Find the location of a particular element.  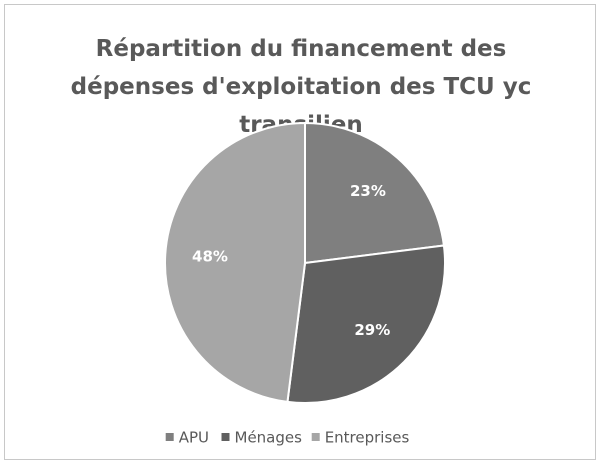

data-label: 48% is located at coordinates (210, 257).